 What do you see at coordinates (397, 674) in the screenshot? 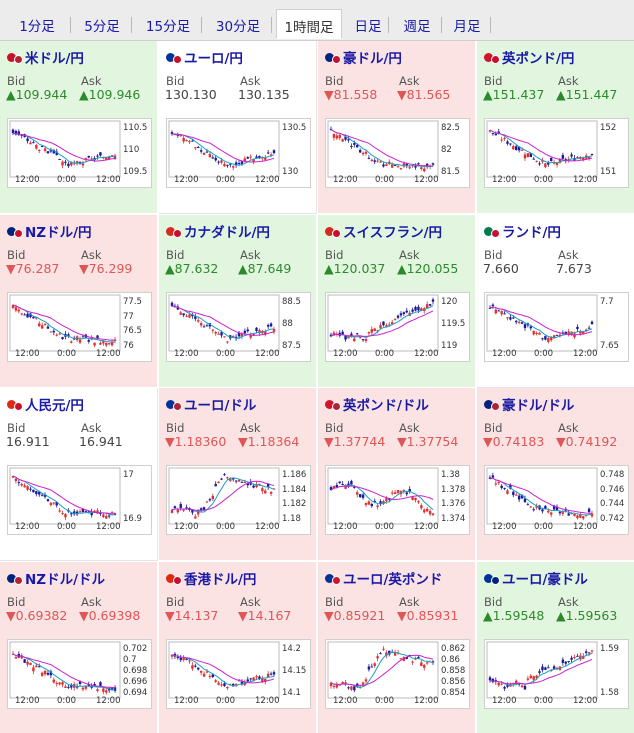
I see `mini-chart: 0.862 0.86 0.858 0.856 0.854` at bounding box center [397, 674].